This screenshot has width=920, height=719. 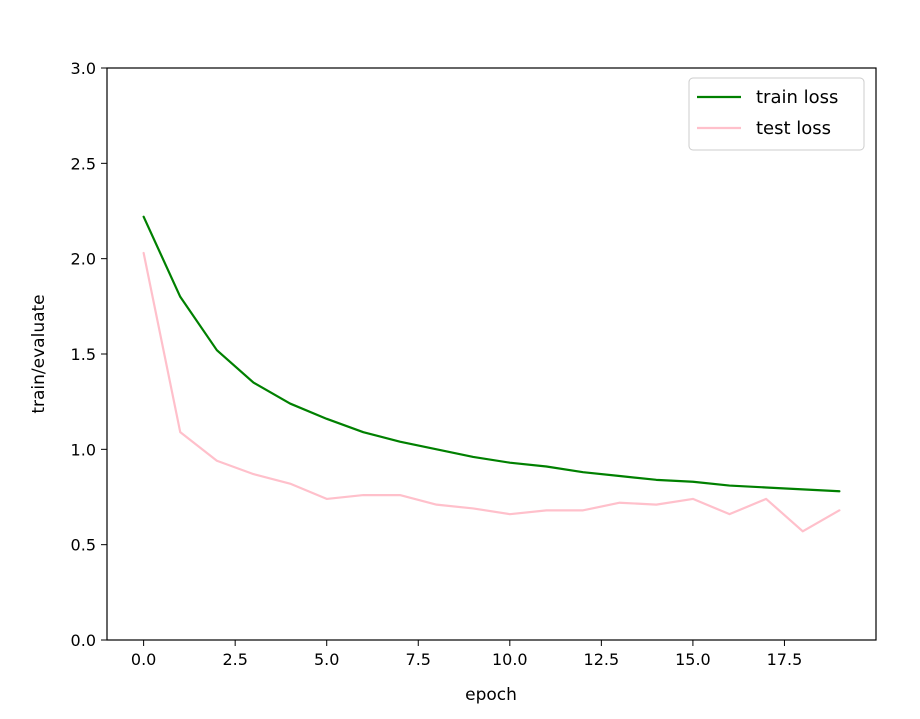 I want to click on y-tick-label: 0.5, so click(x=83, y=545).